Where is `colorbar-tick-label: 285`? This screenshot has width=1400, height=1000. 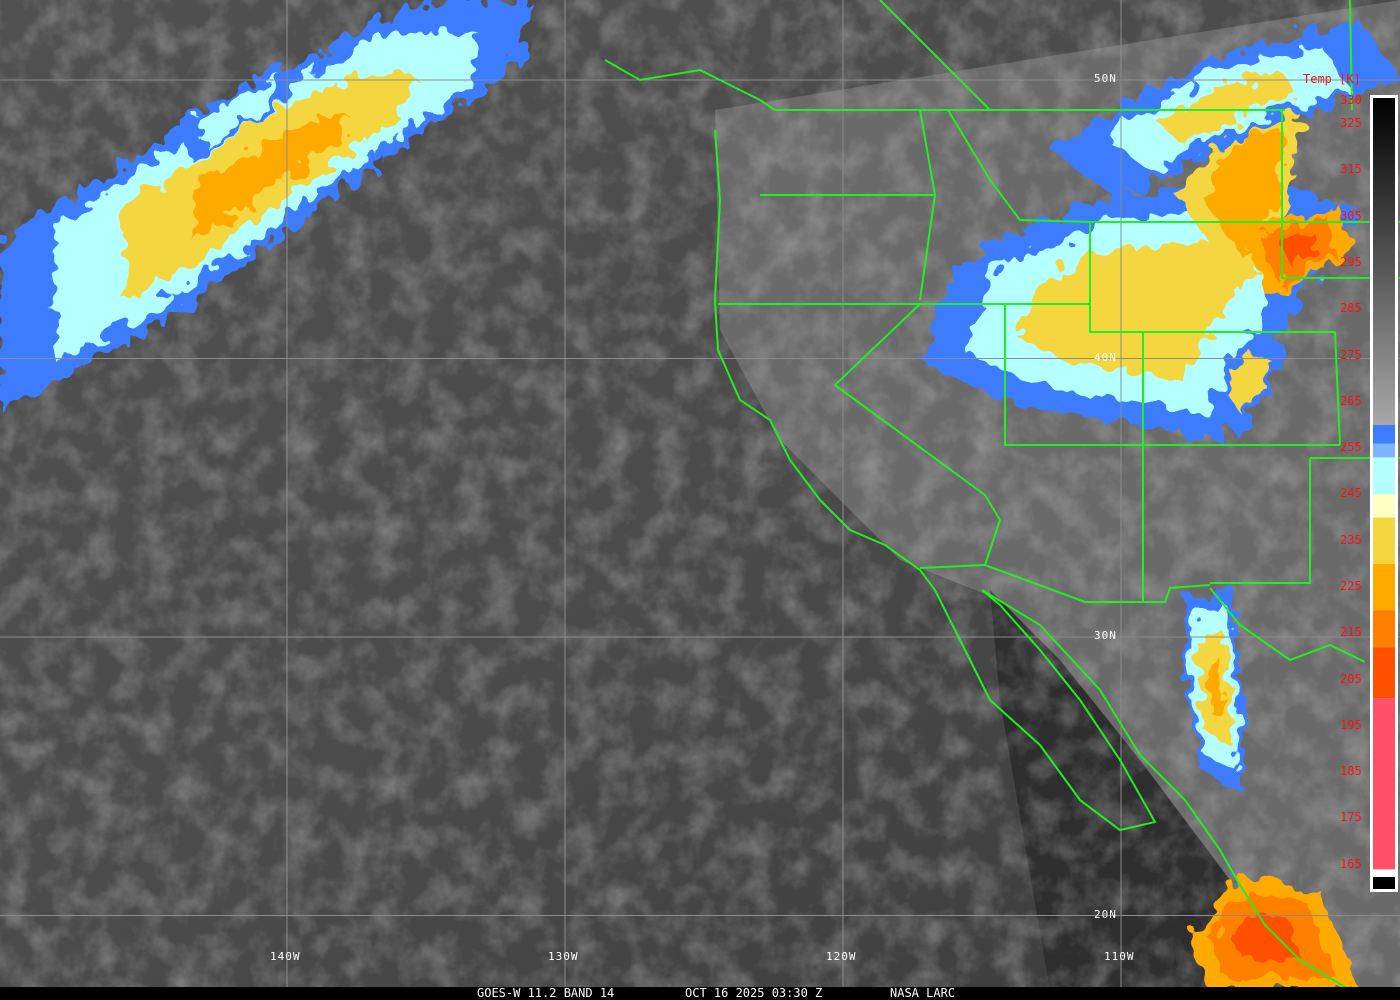 colorbar-tick-label: 285 is located at coordinates (1351, 308).